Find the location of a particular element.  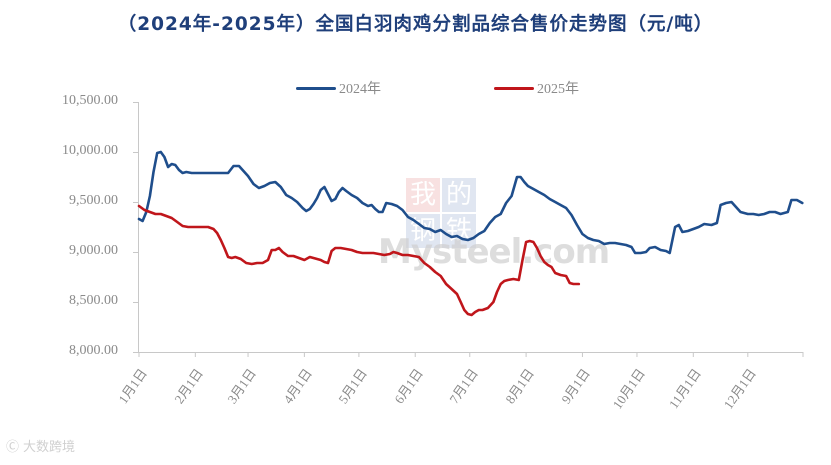

legend-item-2024: 2024年 is located at coordinates (338, 88).